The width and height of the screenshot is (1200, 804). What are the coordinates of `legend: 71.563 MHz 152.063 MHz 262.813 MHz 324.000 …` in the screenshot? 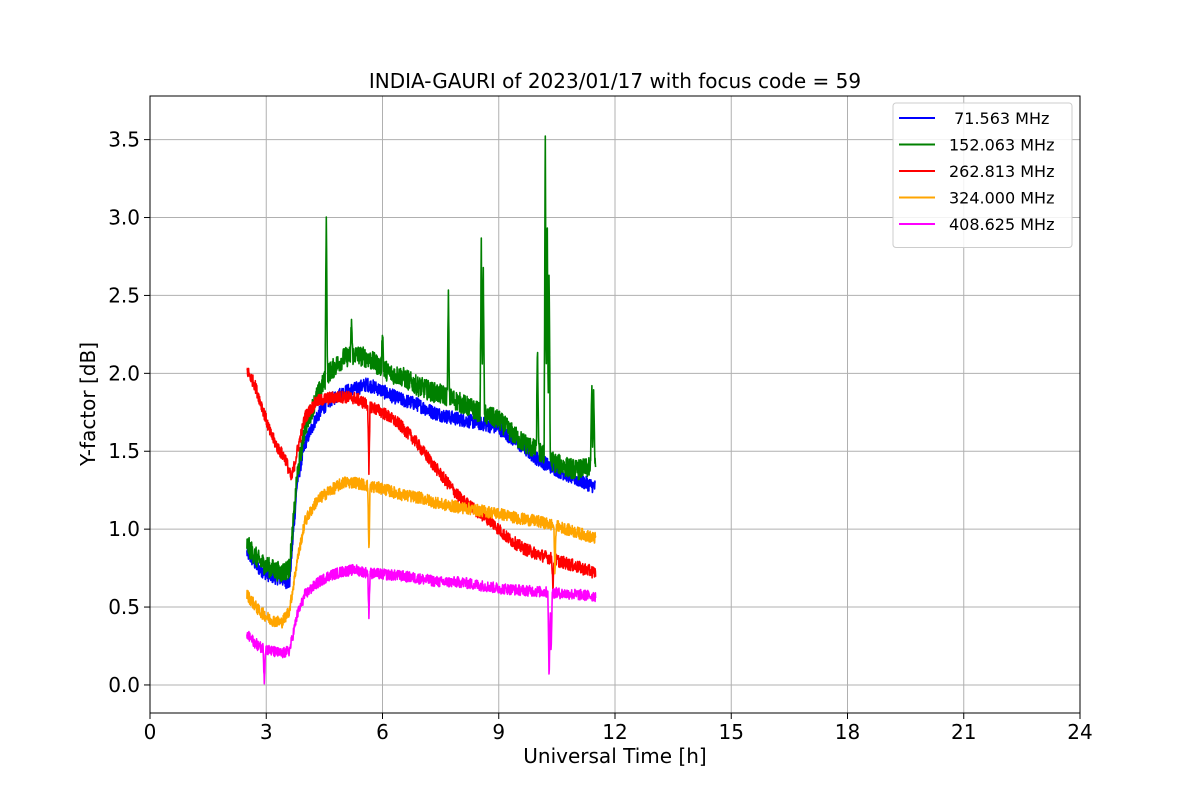 It's located at (982, 175).